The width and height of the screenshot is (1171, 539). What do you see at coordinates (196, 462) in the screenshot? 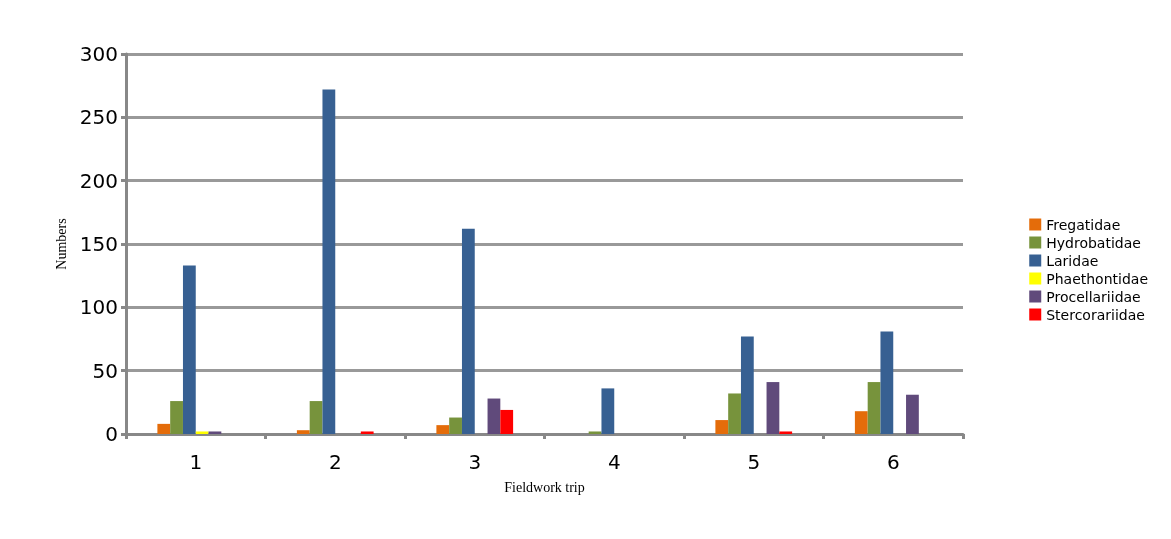
I see `x-tick-label: 1` at bounding box center [196, 462].